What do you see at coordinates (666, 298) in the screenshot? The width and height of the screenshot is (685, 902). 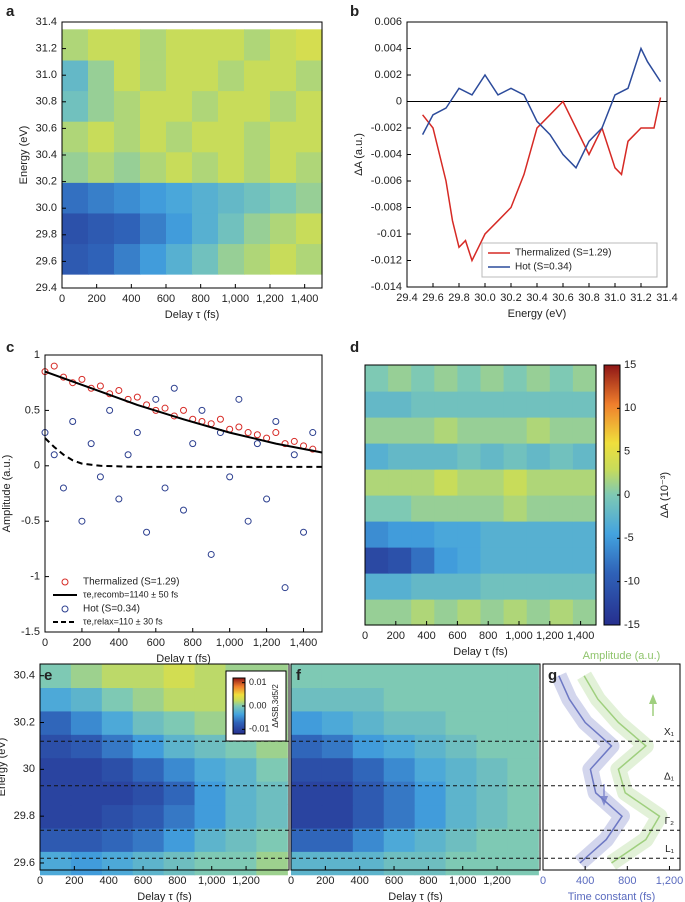 I see `x-tick-label: 31.4` at bounding box center [666, 298].